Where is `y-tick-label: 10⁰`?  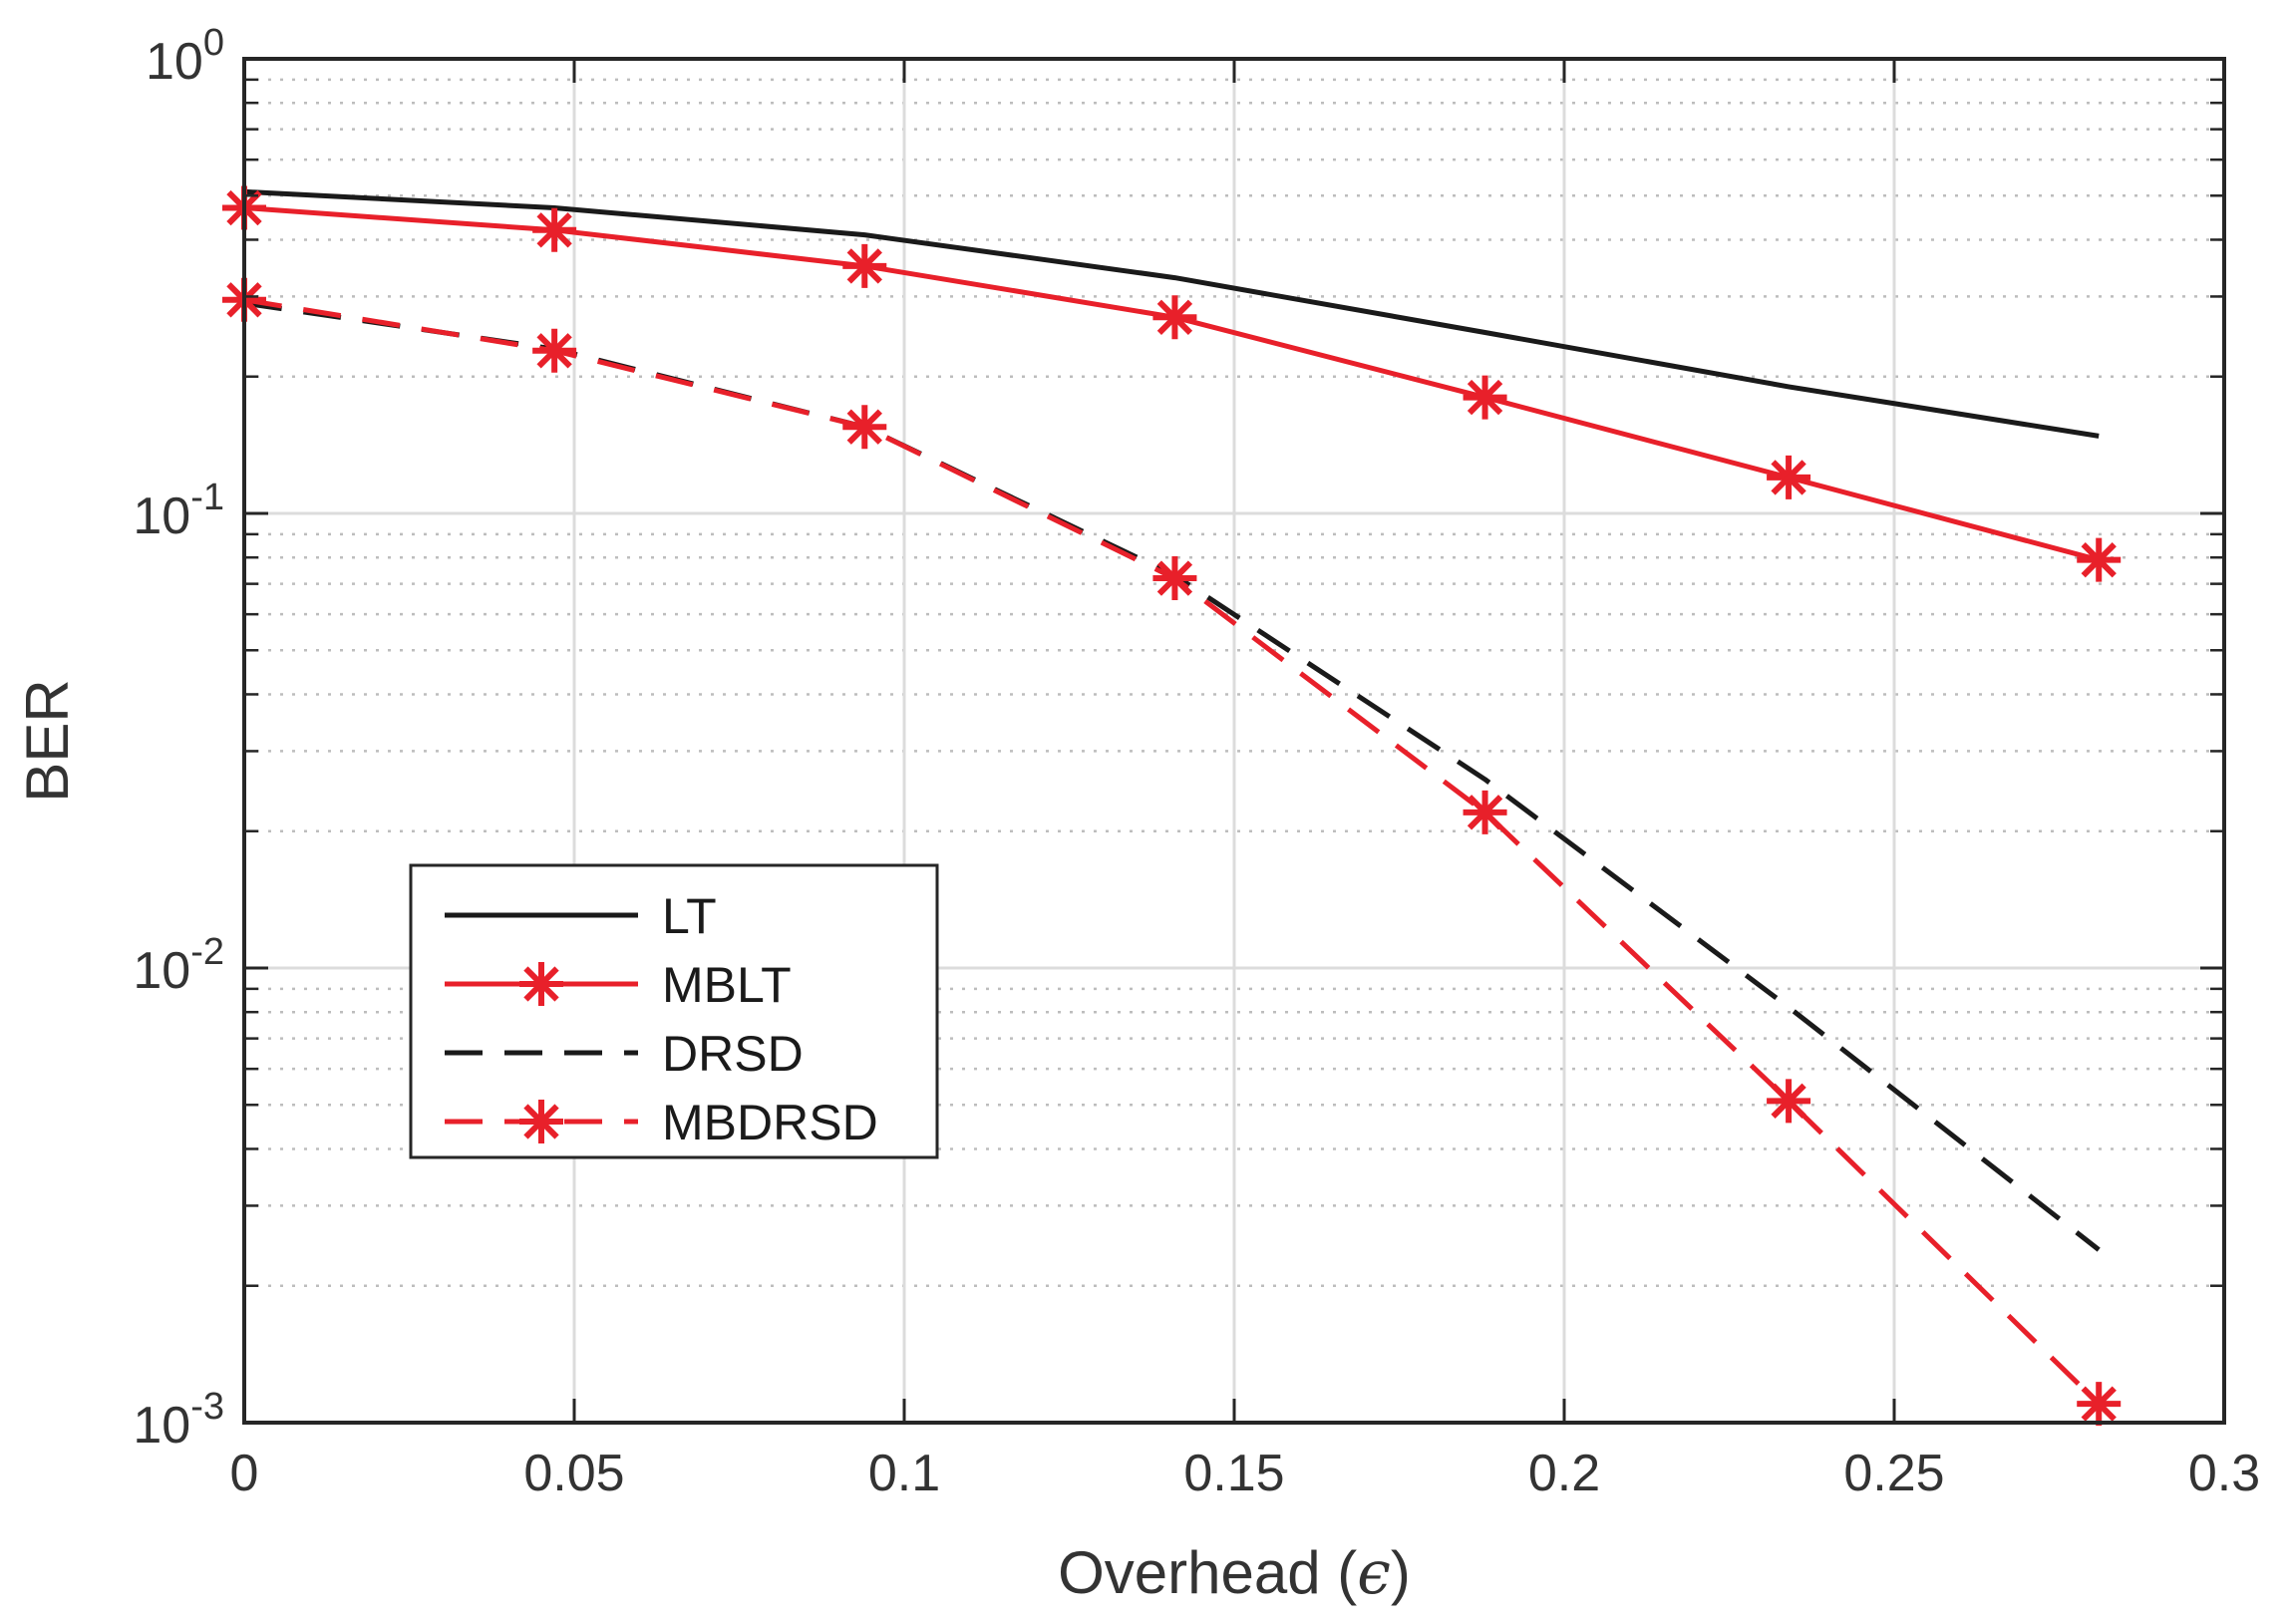 y-tick-label: 10⁰ is located at coordinates (185, 57).